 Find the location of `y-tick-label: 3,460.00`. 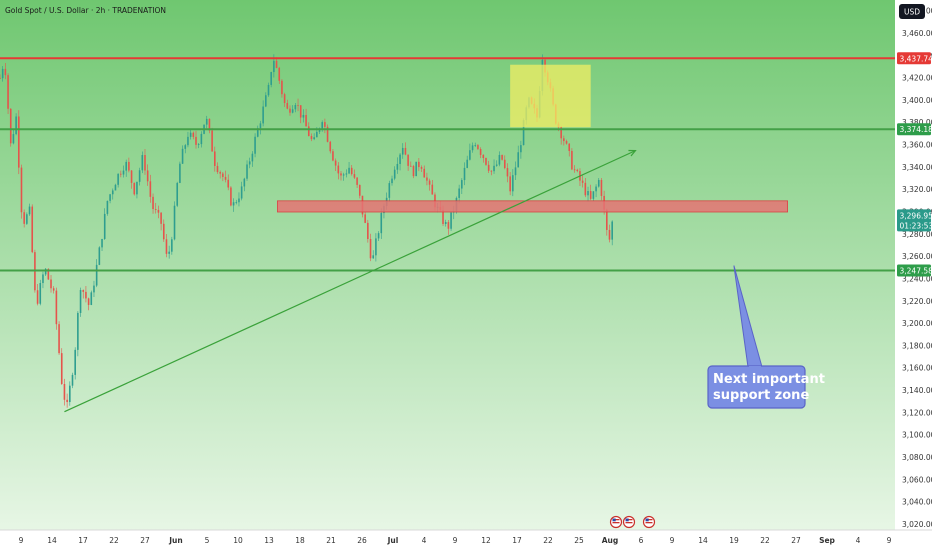

y-tick-label: 3,460.00 is located at coordinates (917, 33).